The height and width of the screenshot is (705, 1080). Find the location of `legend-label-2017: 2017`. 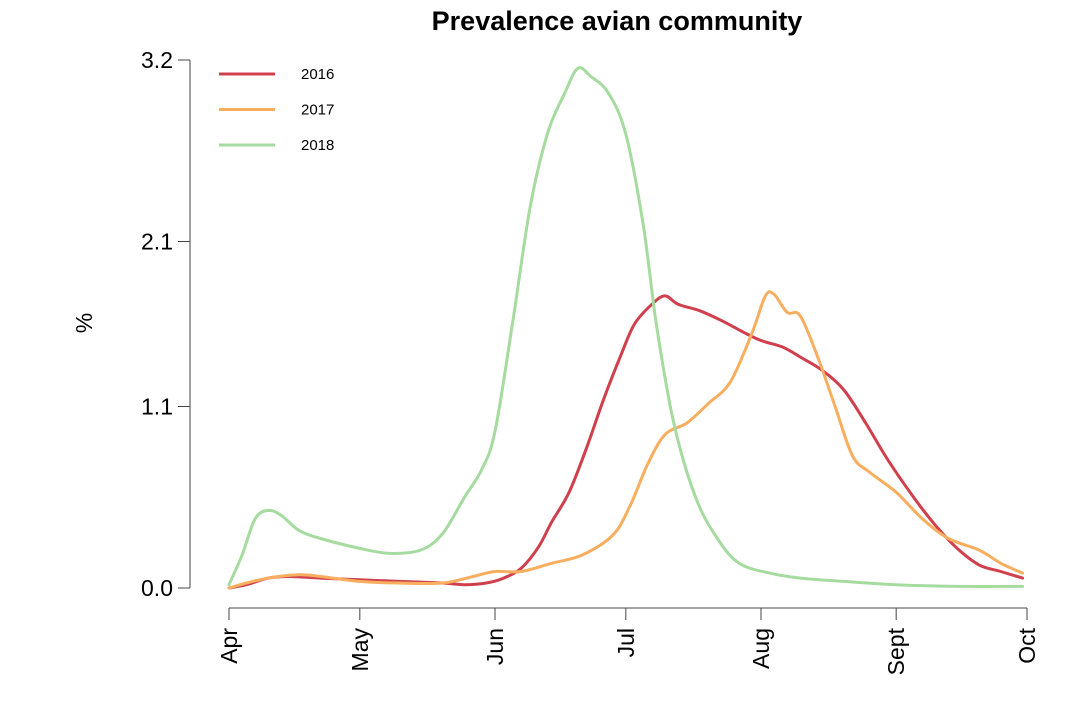

legend-label-2017: 2017 is located at coordinates (317, 110).